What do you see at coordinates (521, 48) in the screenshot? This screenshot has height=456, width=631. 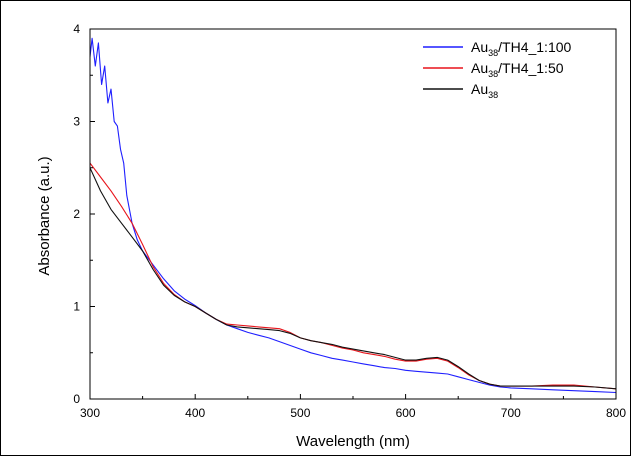 I see `legend-label-1: Au38/TH4_1:100` at bounding box center [521, 48].